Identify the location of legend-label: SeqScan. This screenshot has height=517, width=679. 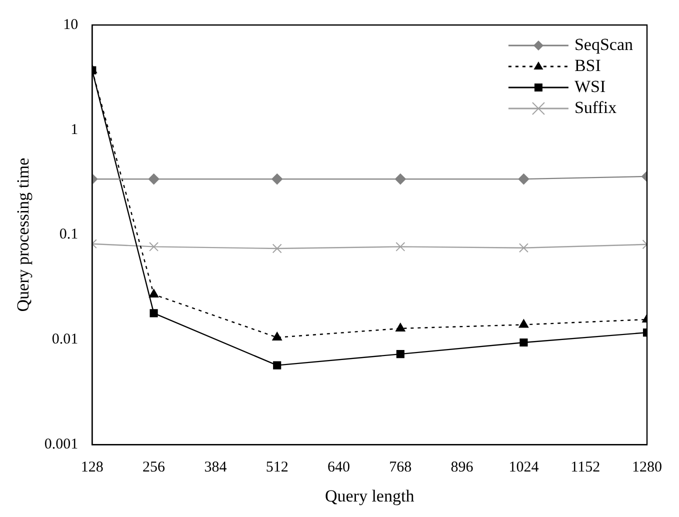
(604, 44).